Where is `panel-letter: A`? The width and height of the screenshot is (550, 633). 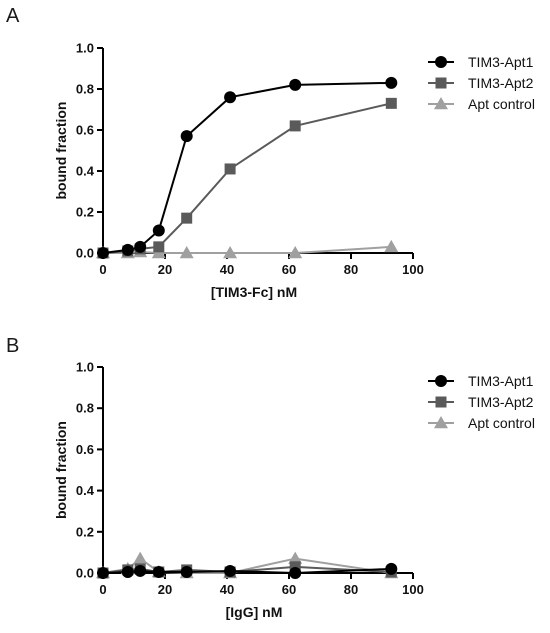
panel-letter: A is located at coordinates (13, 16).